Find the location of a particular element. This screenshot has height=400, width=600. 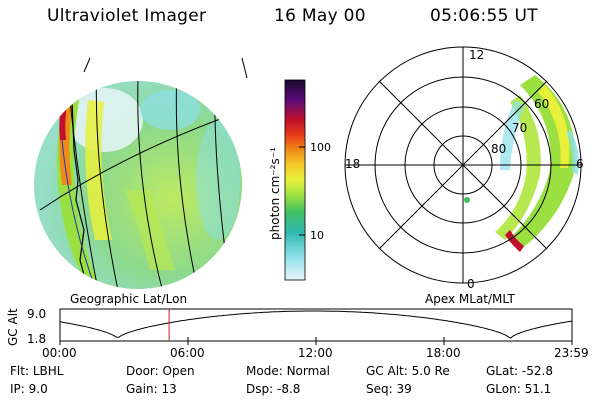

x-tick-label: 12:00 is located at coordinates (315, 353).